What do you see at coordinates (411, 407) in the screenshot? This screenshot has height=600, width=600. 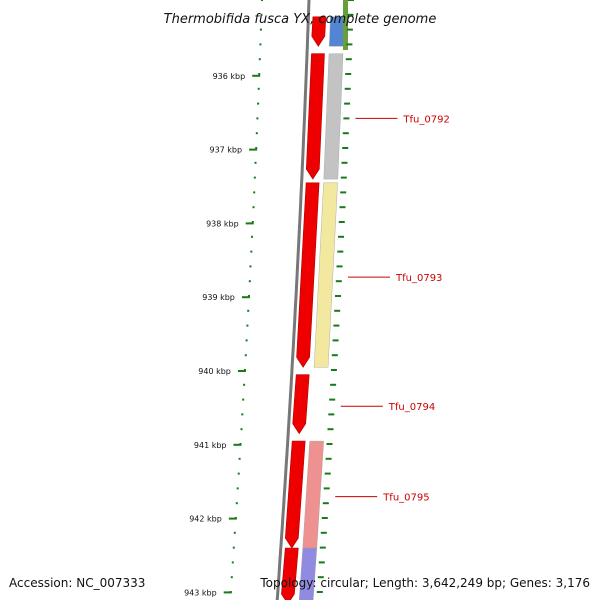 I see `gene-label: Tfu_0794` at bounding box center [411, 407].